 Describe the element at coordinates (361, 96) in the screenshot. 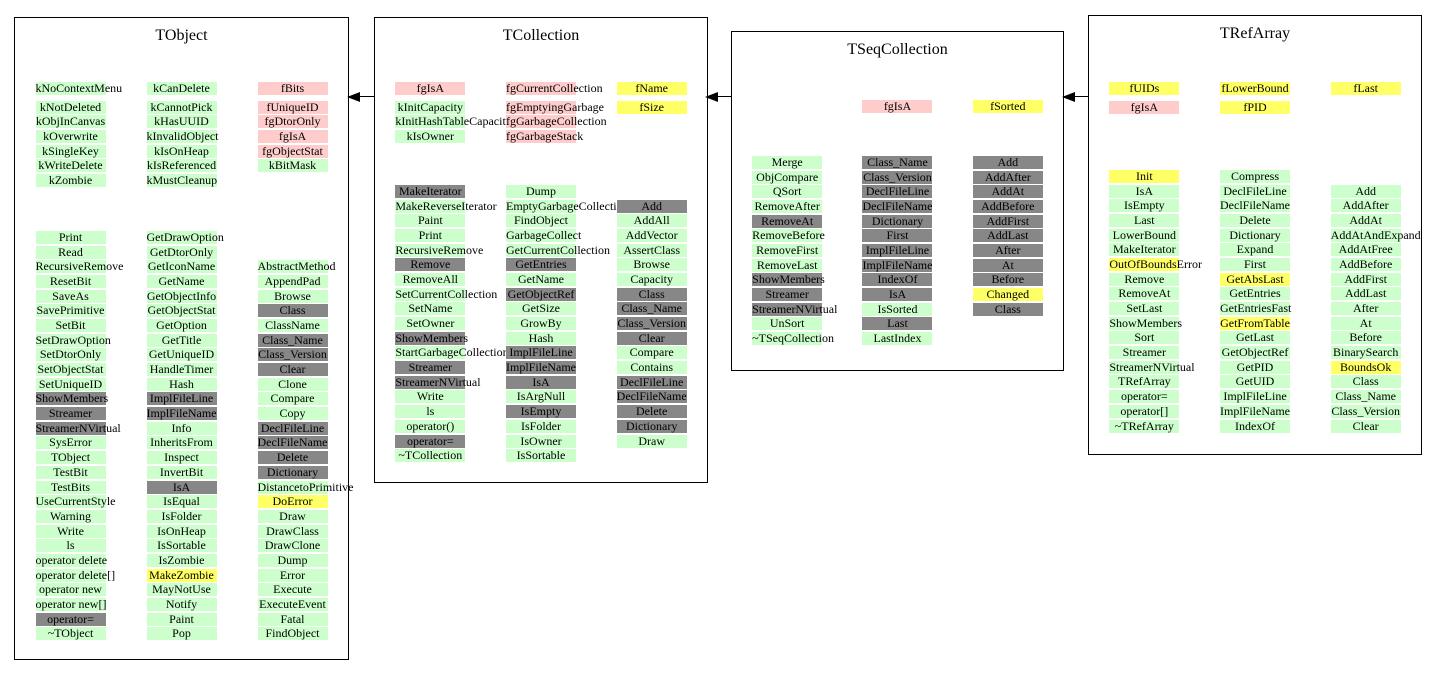

I see `inheritance-arrow-tcollection-to-tobject` at that location.